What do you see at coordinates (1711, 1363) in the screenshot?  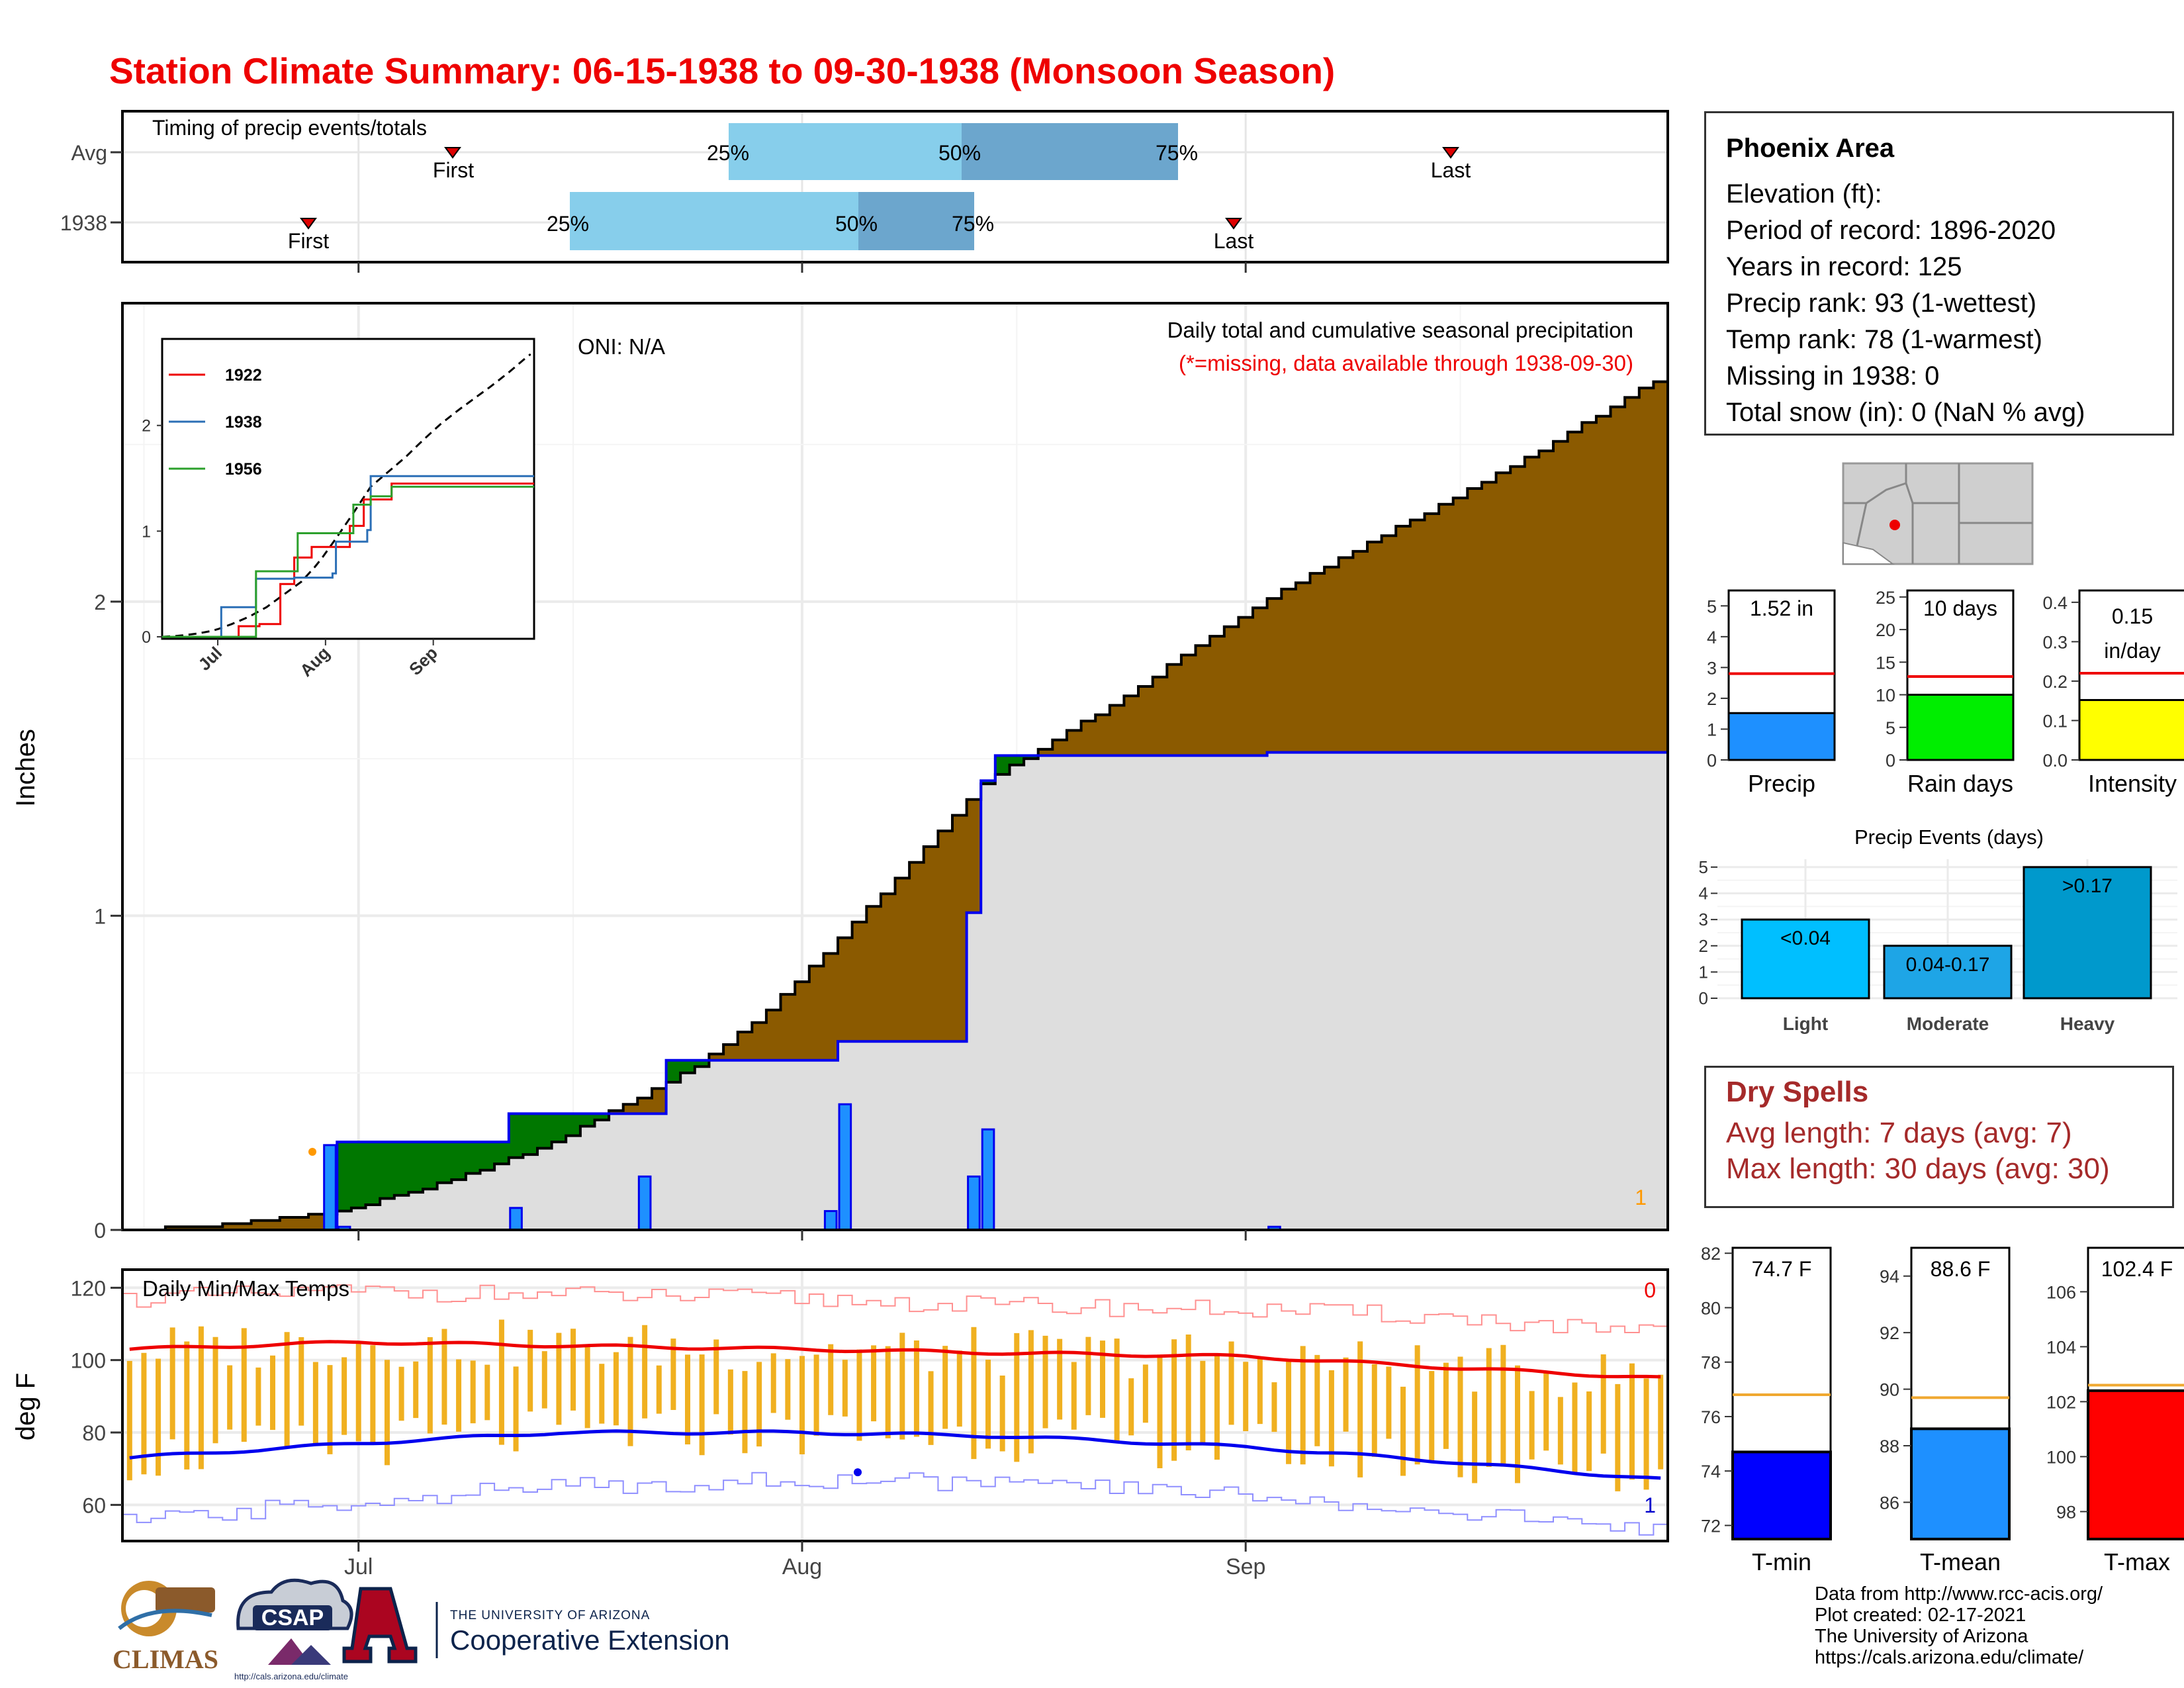 I see `mini-chart-y-tick: 78` at bounding box center [1711, 1363].